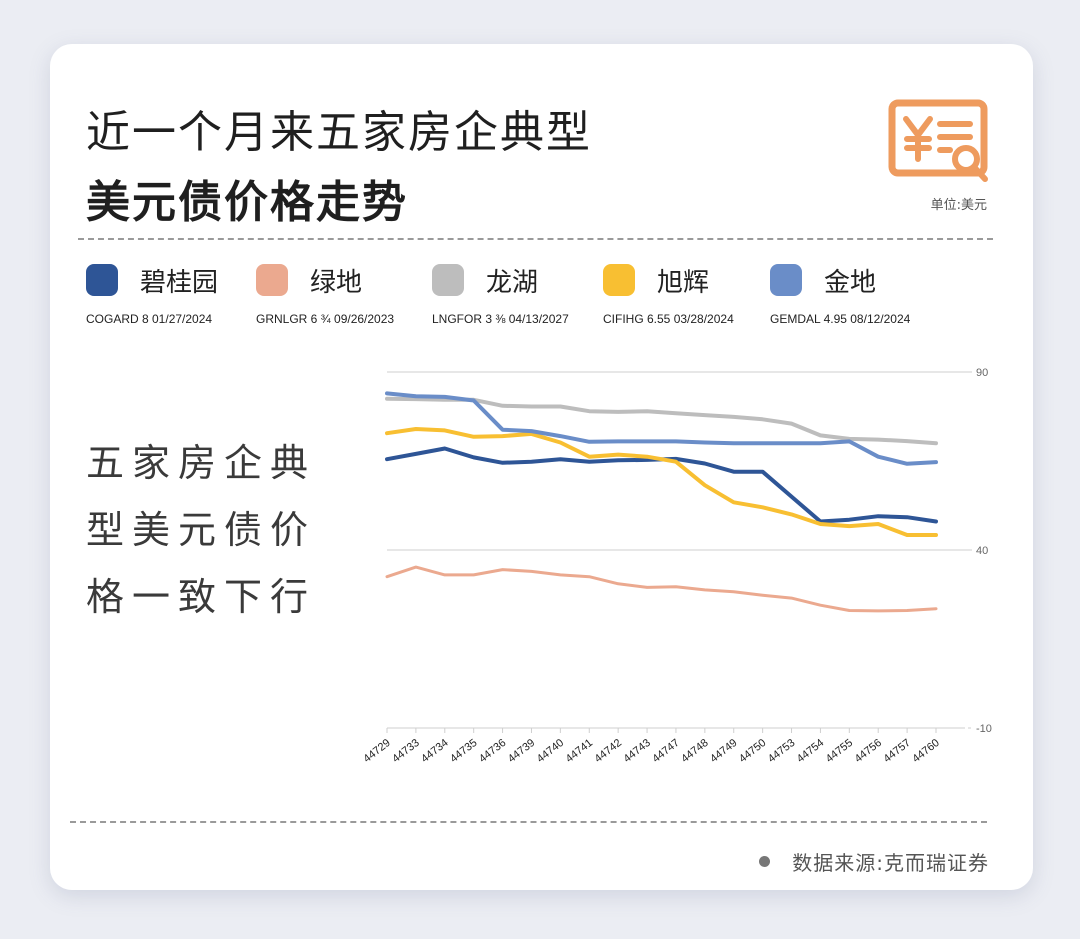 This screenshot has height=939, width=1080. What do you see at coordinates (958, 205) in the screenshot?
I see `unit-label: 单位:美元` at bounding box center [958, 205].